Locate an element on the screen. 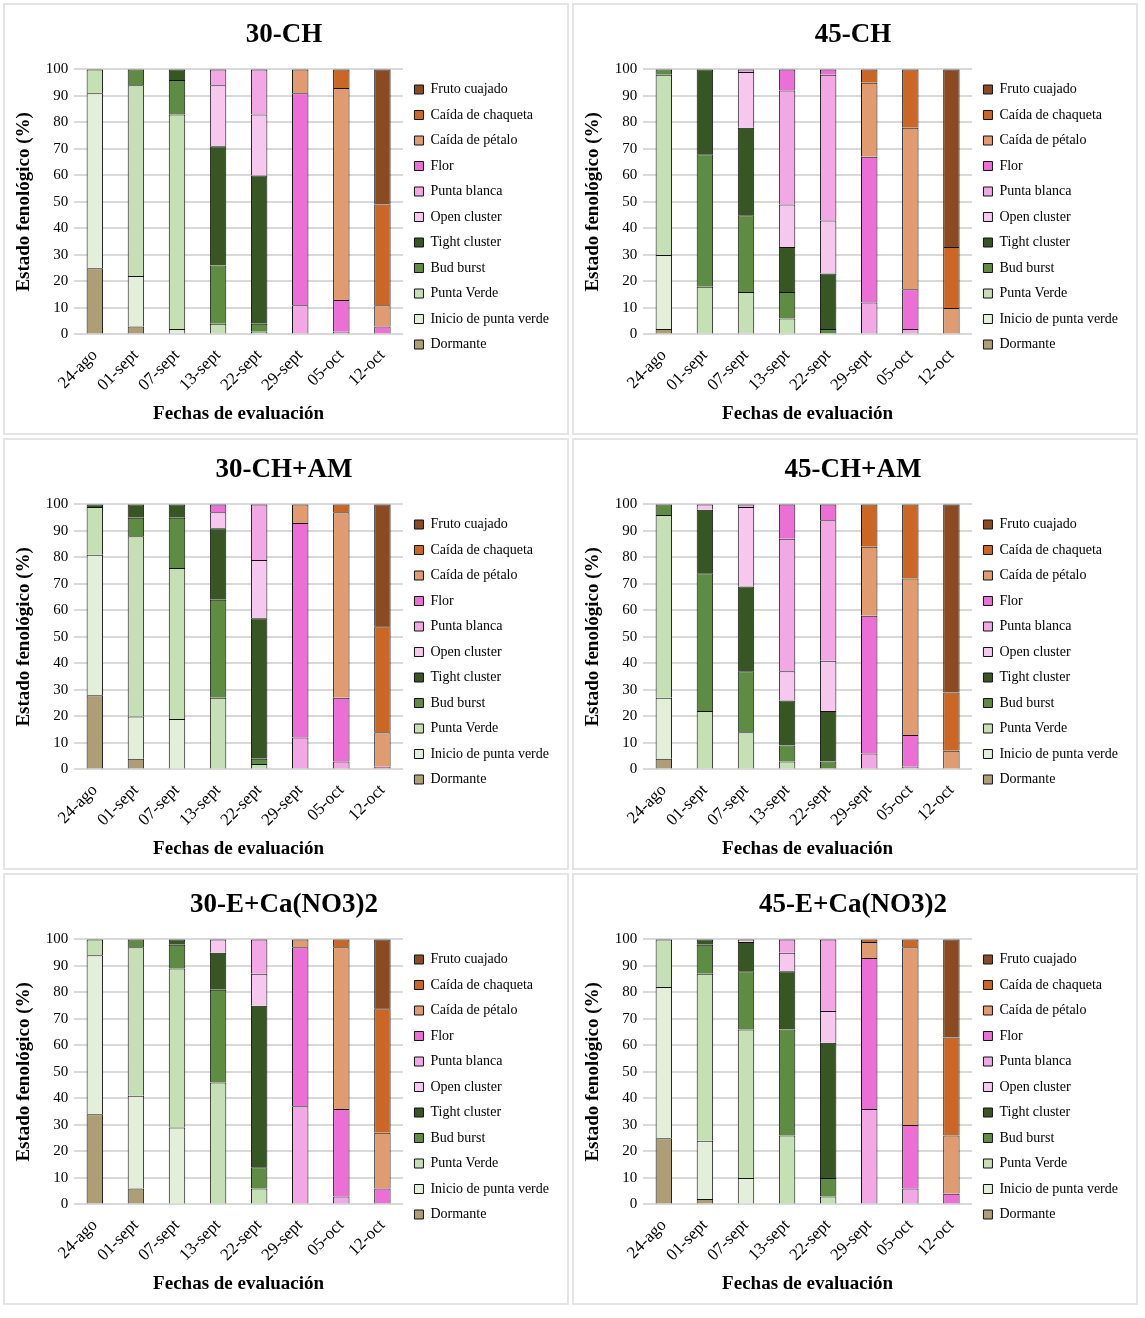 The width and height of the screenshot is (1145, 1318). chart-title: 45-CH+AM is located at coordinates (853, 468).